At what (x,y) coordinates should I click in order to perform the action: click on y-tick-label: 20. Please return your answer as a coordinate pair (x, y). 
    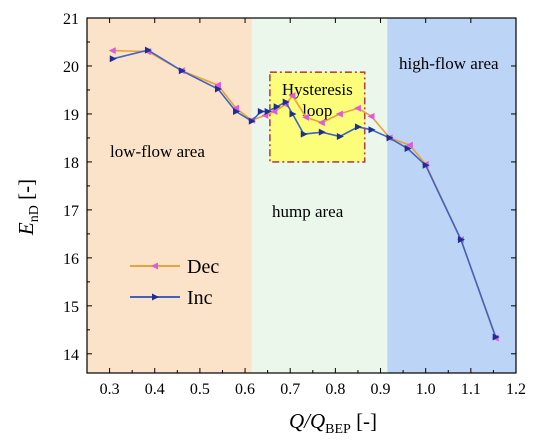
    Looking at the image, I should click on (71, 67).